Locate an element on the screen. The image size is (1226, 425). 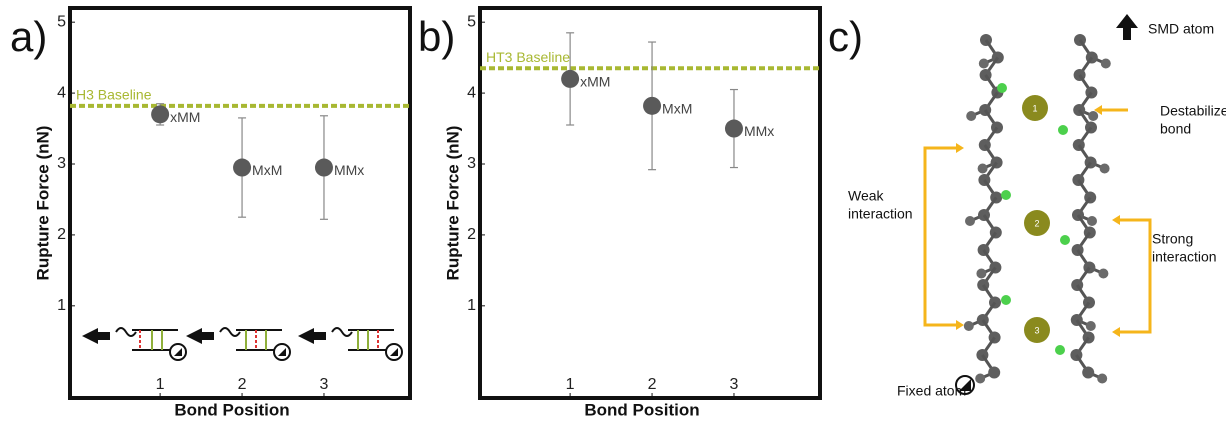
baseline-label: HT3 Baseline is located at coordinates (528, 57).